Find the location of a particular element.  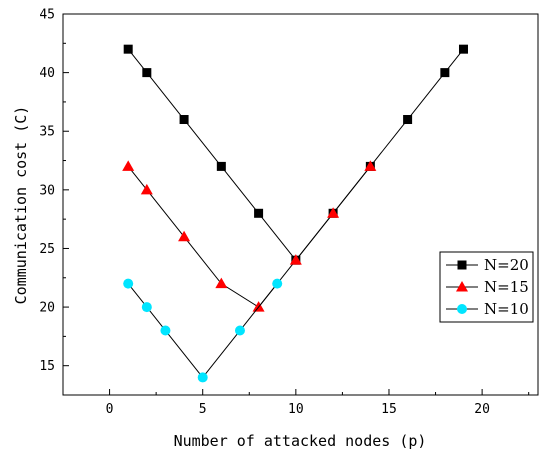

point-N=20-0 is located at coordinates (128, 49).